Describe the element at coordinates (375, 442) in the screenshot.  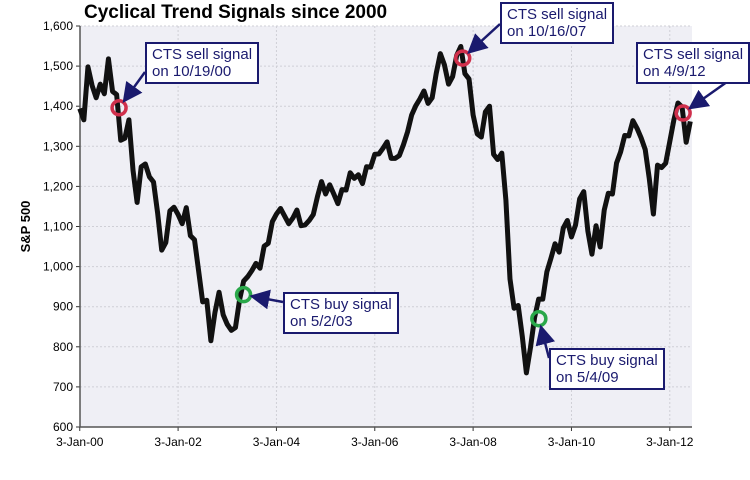
I see `x-tick-label: 3-Jan-06` at that location.